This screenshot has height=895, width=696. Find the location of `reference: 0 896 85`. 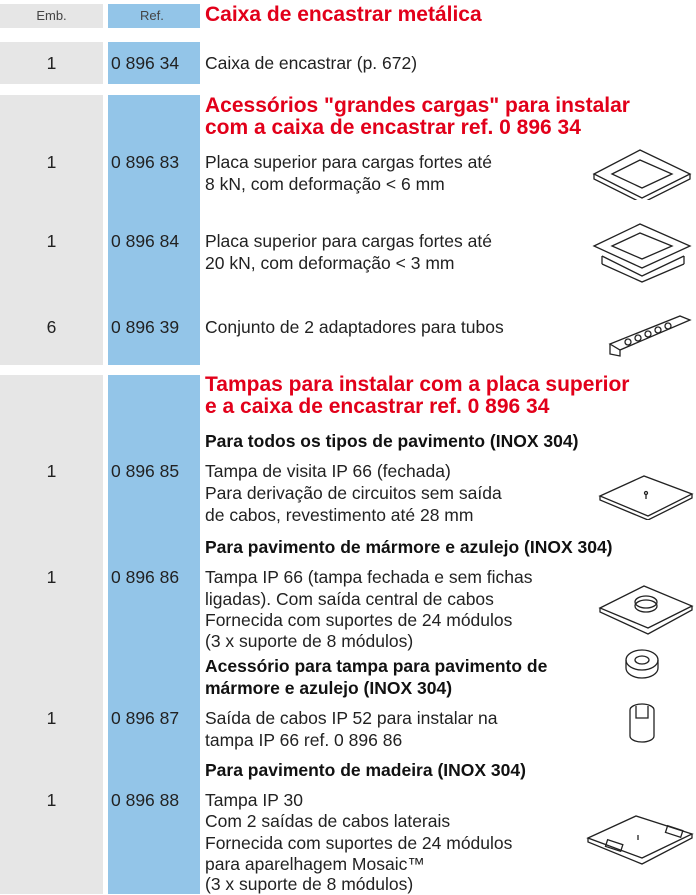

reference: 0 896 85 is located at coordinates (145, 471).